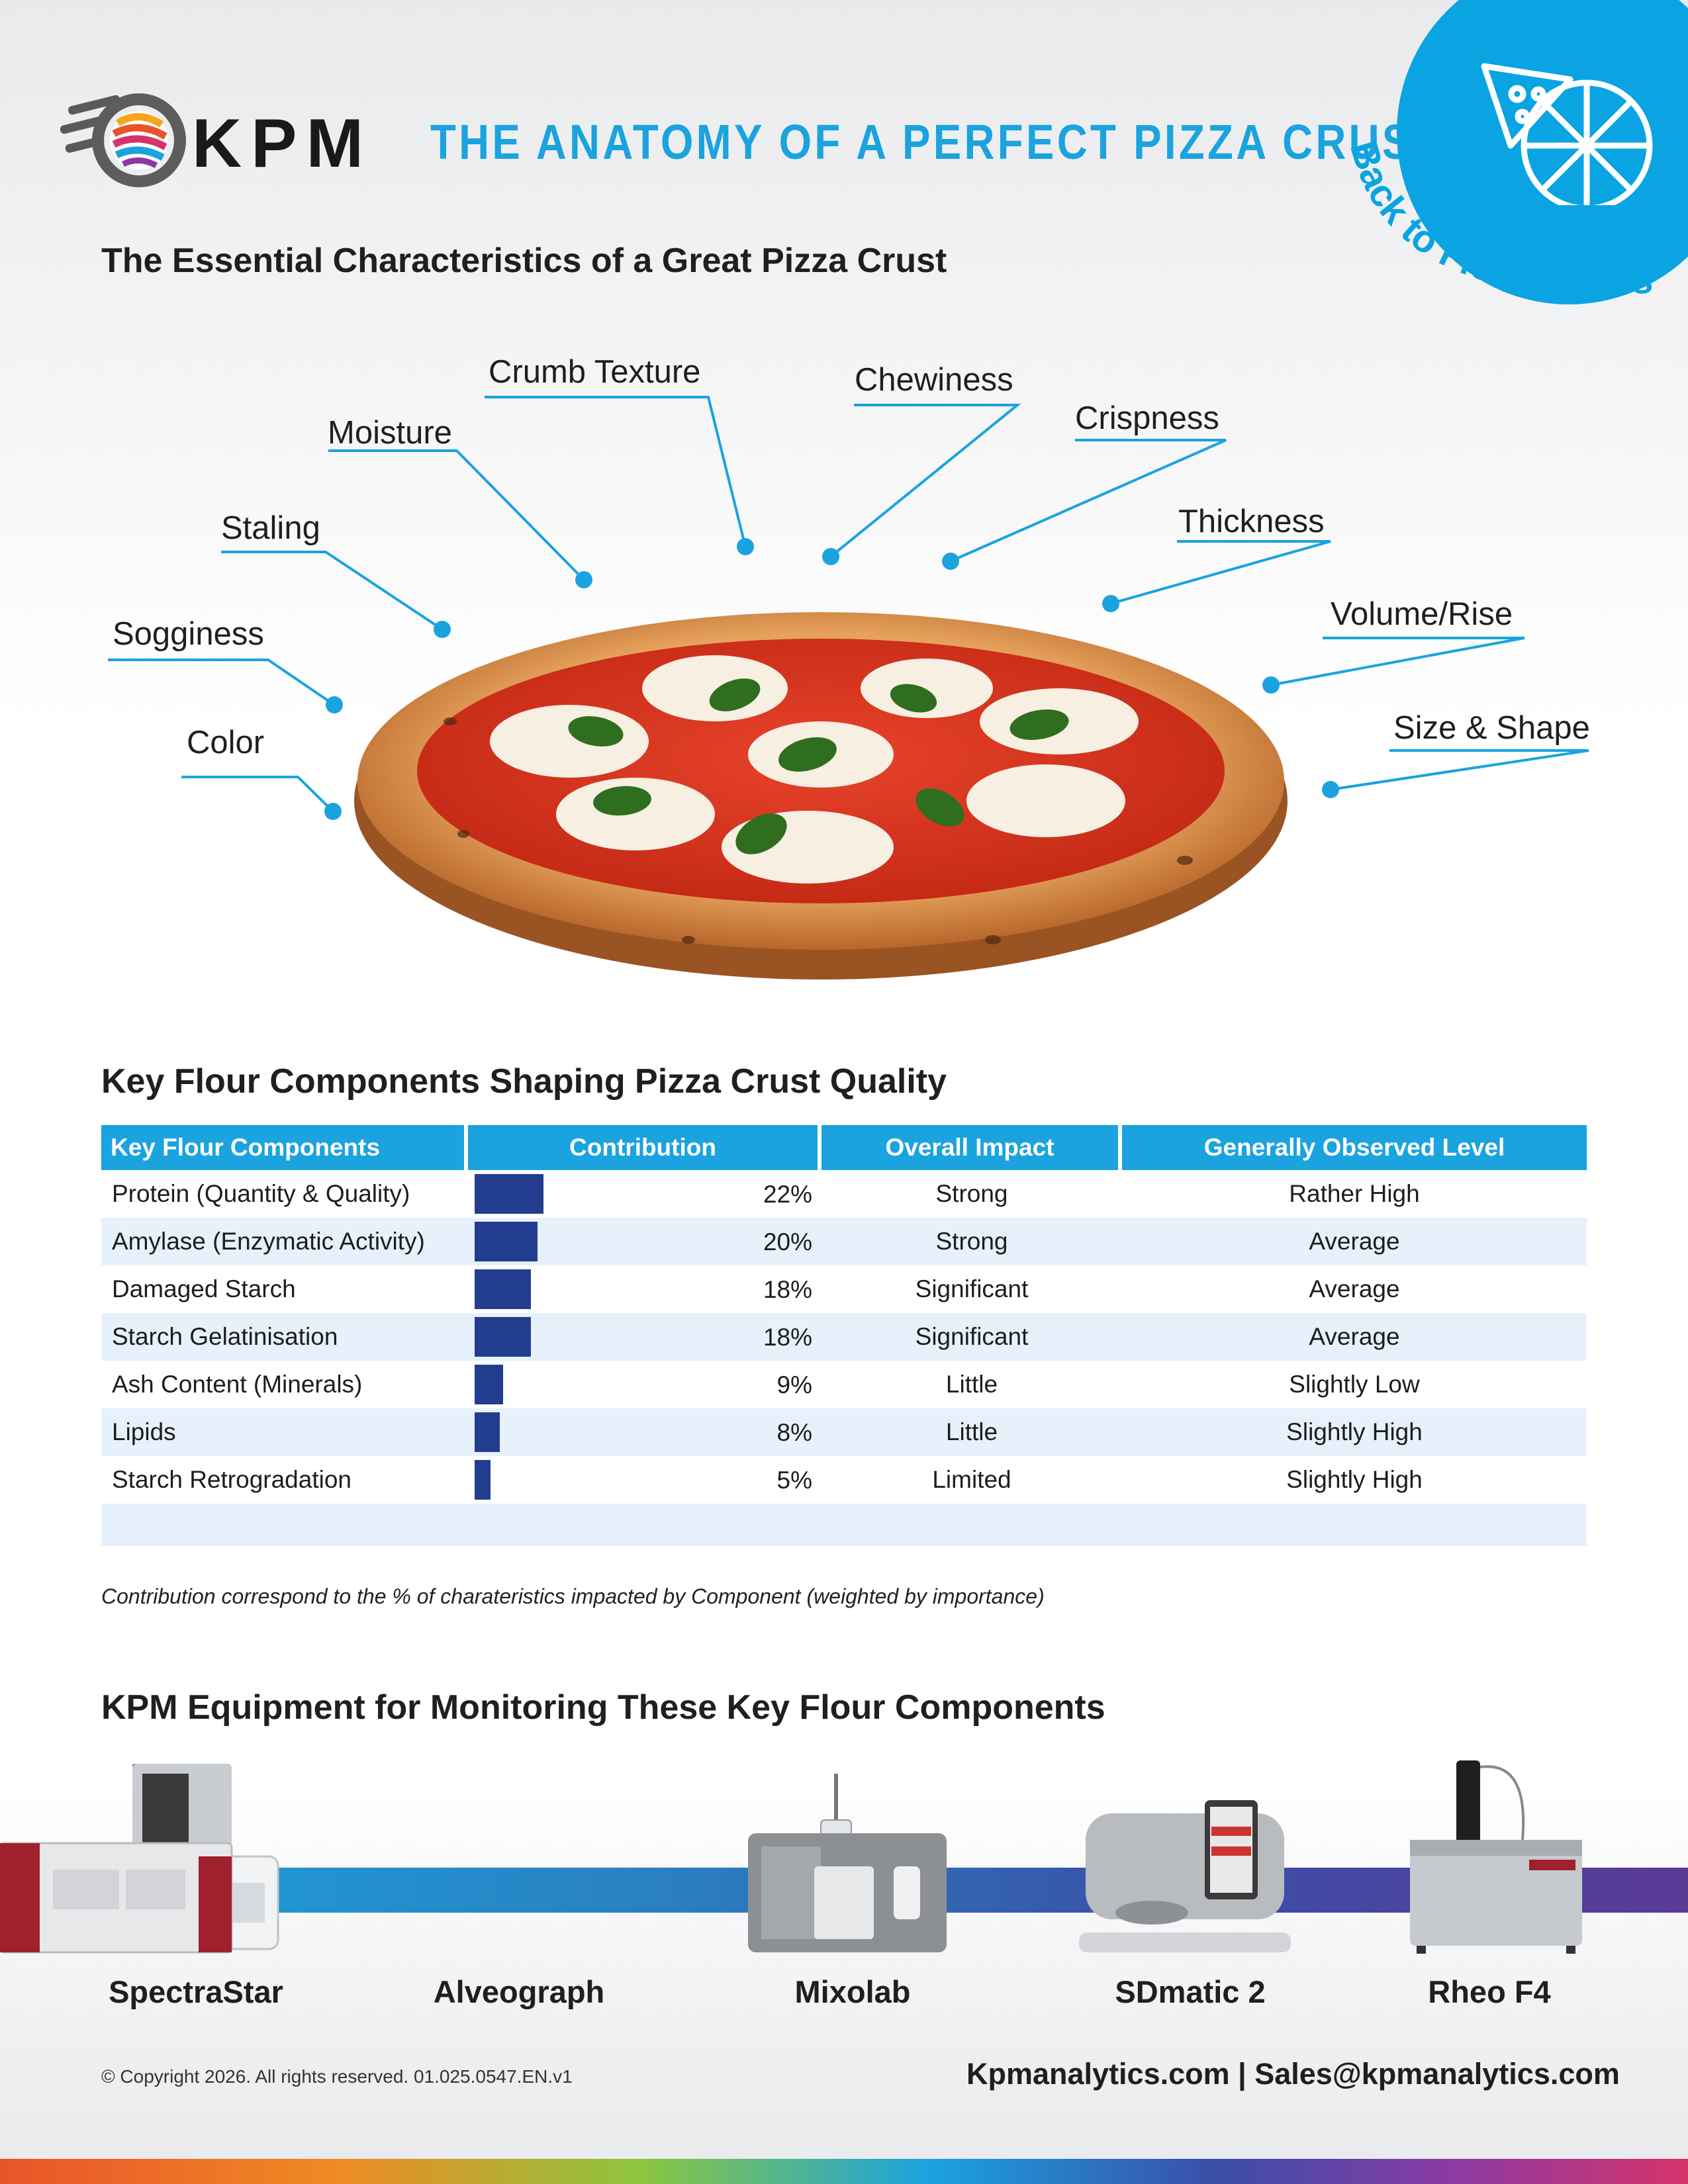 This screenshot has height=2184, width=1688. What do you see at coordinates (123, 140) in the screenshot?
I see `kpm-logo-mark-icon` at bounding box center [123, 140].